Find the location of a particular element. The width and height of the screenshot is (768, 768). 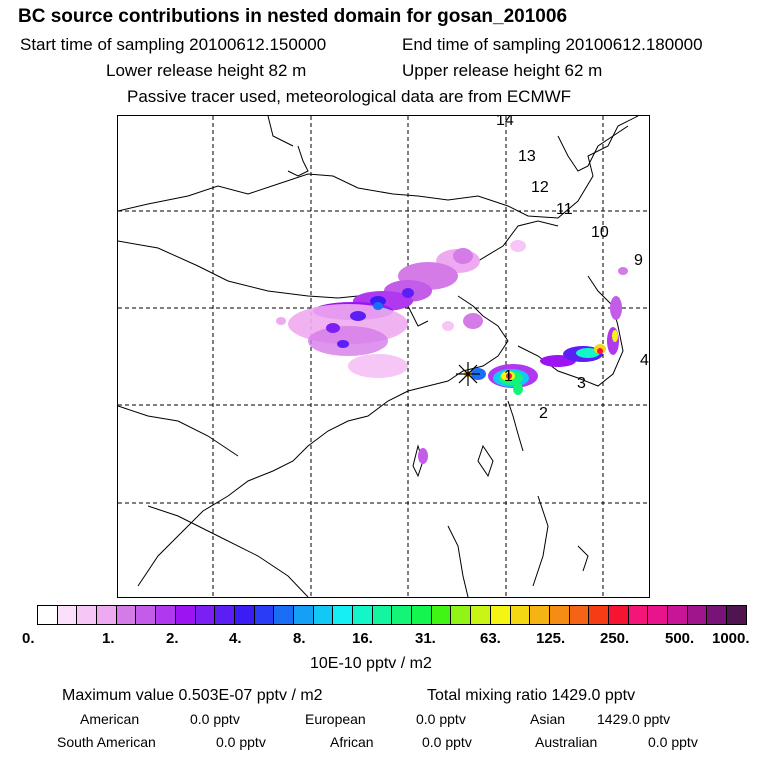

european-value: 0.0 pptv is located at coordinates (441, 719).